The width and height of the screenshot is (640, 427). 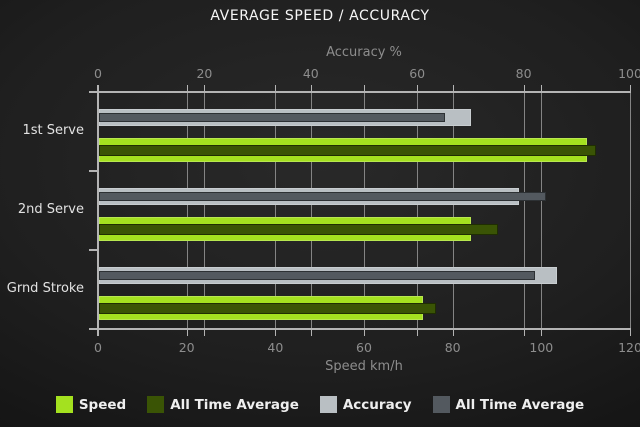 I want to click on bottom-axis-line, so click(x=364, y=329).